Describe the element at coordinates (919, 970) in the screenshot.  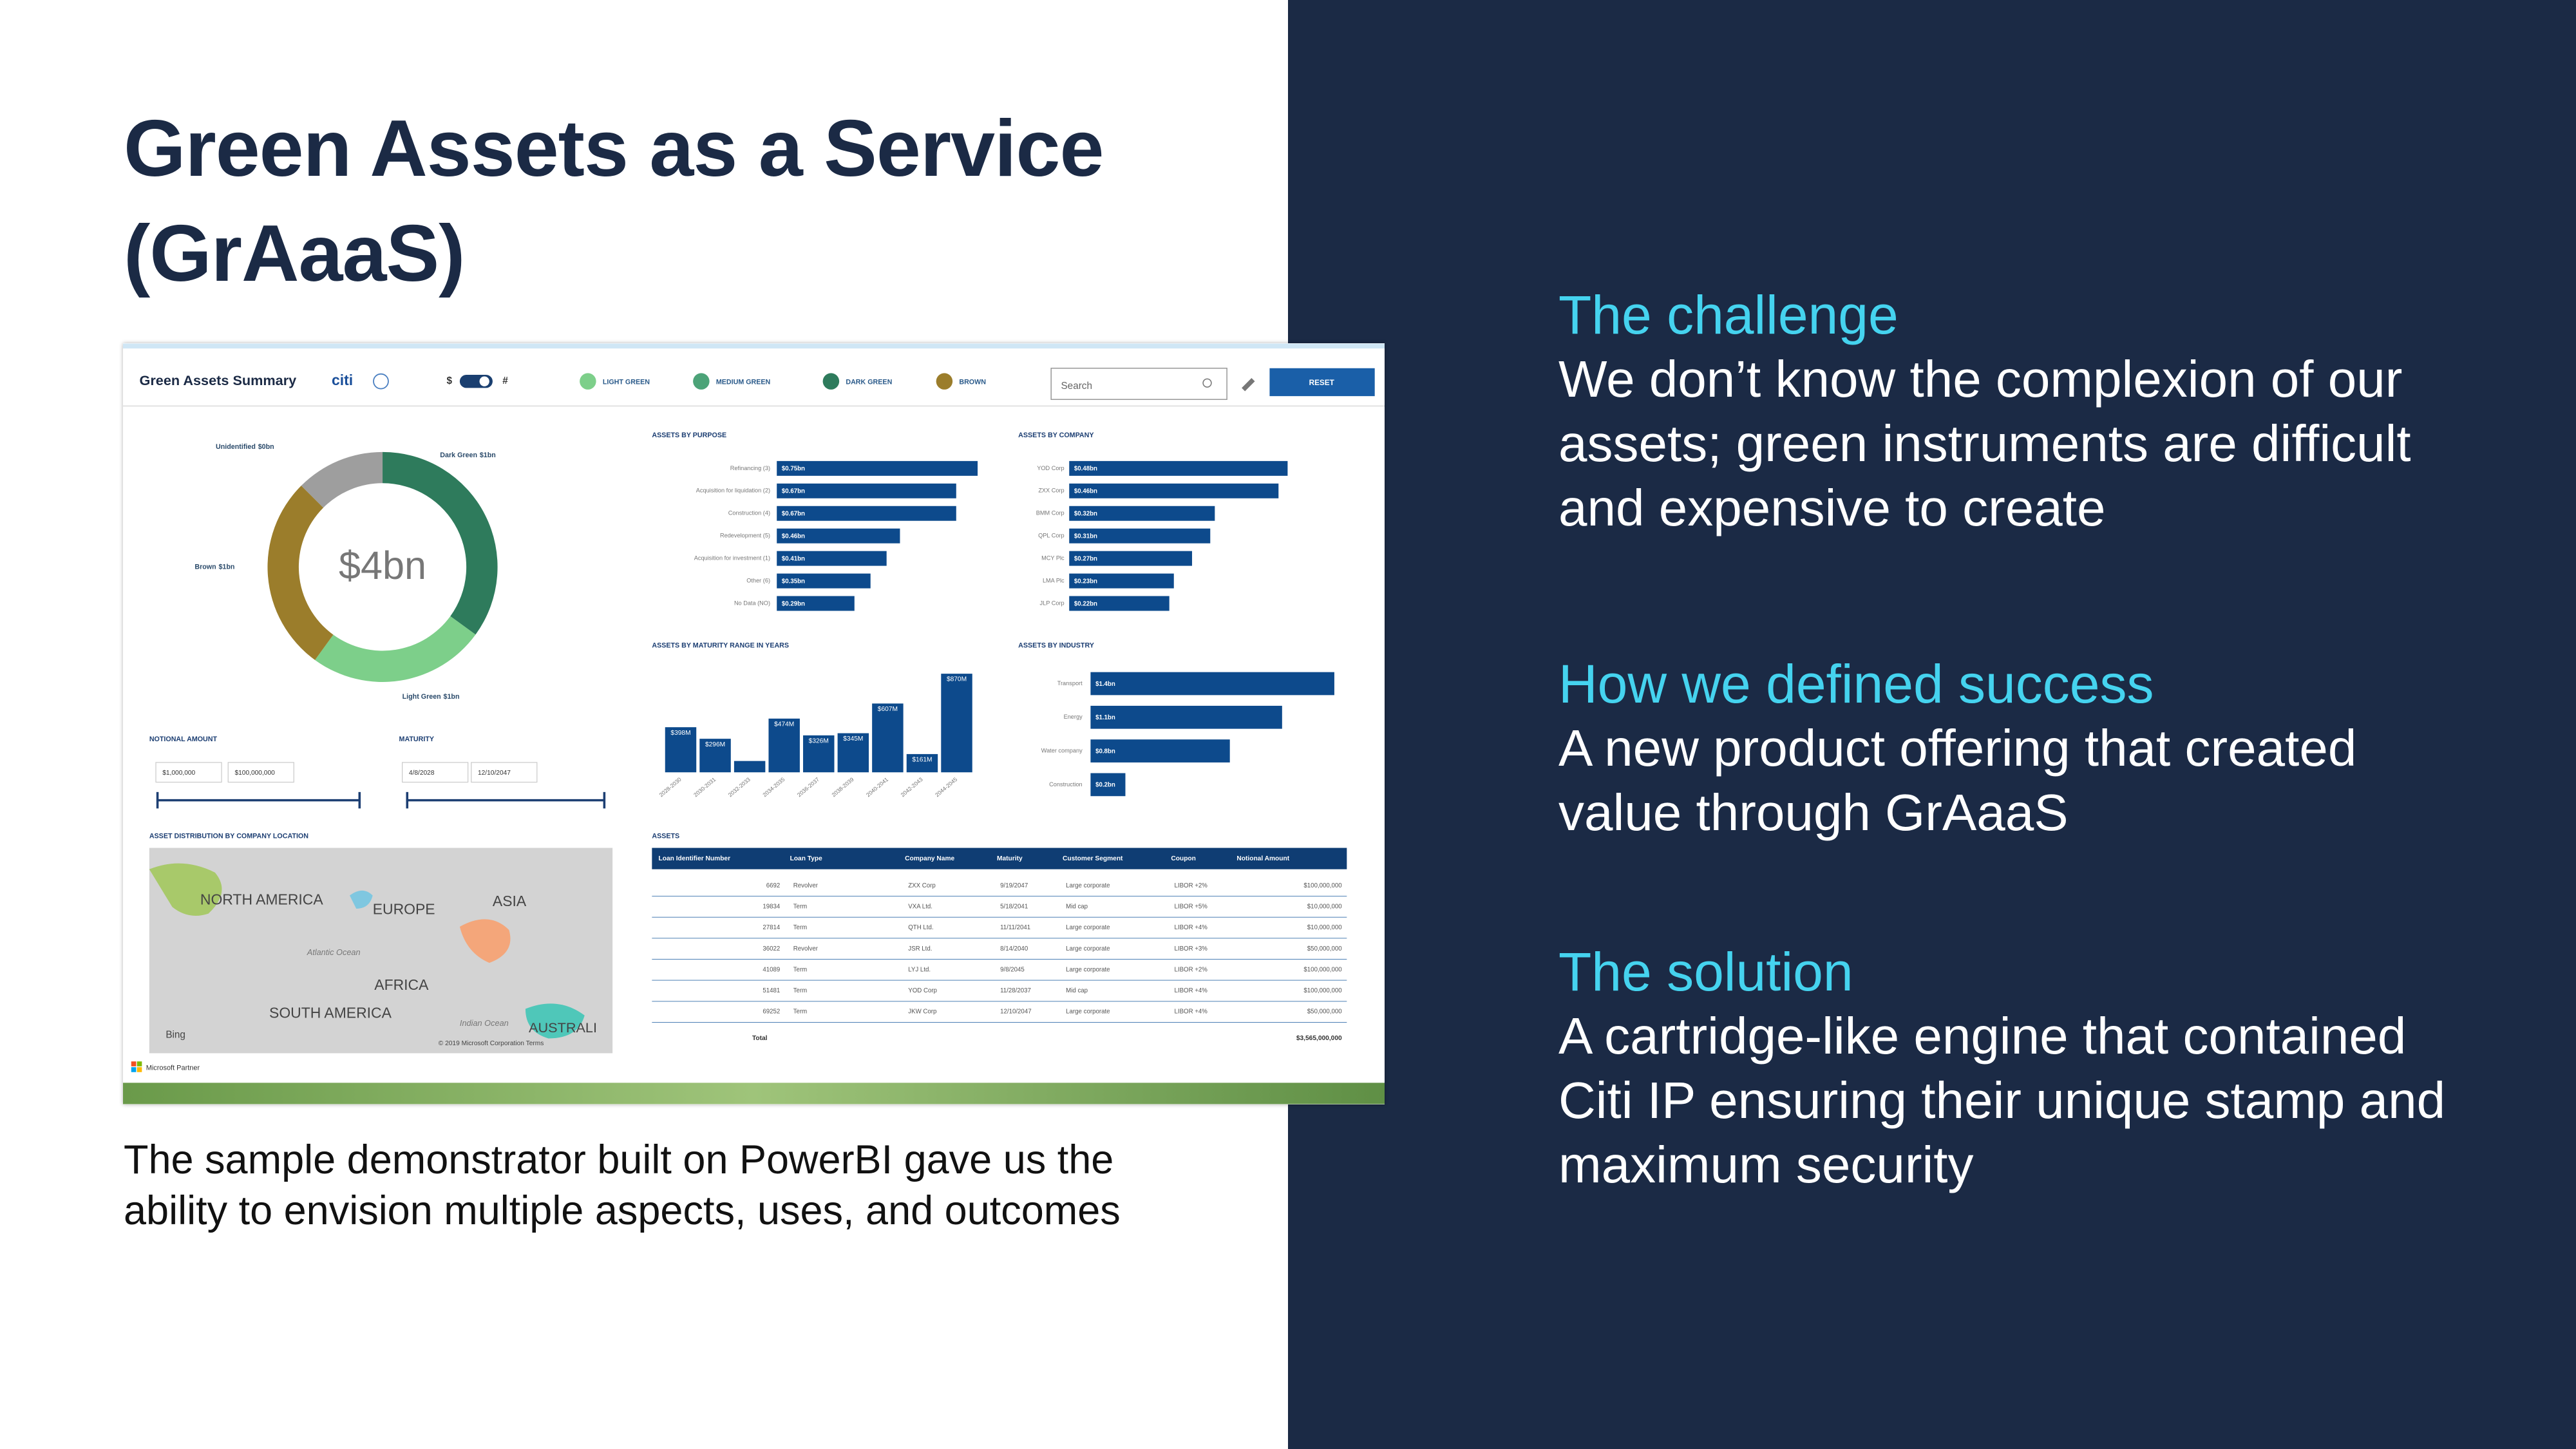
I see `table-cell: LYJ Ltd.` at that location.